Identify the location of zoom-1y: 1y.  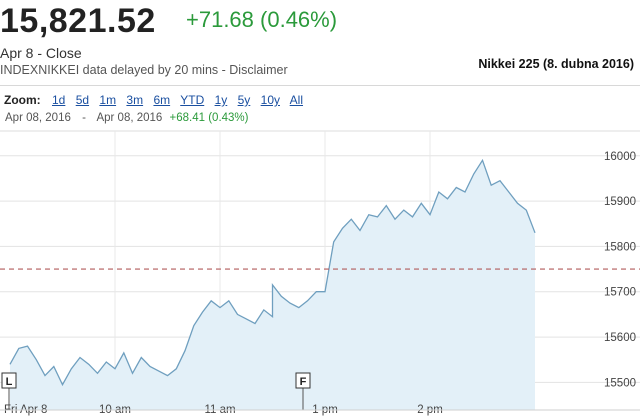
(221, 100).